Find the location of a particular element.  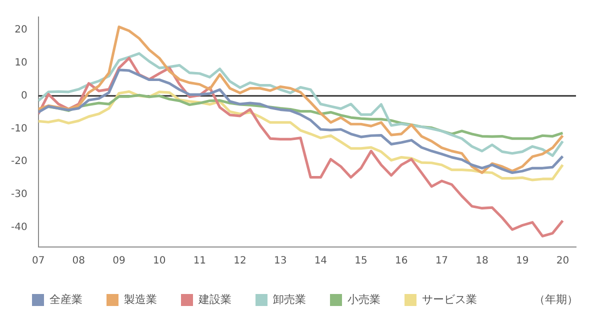

x-tick-label: 09 is located at coordinates (119, 261).